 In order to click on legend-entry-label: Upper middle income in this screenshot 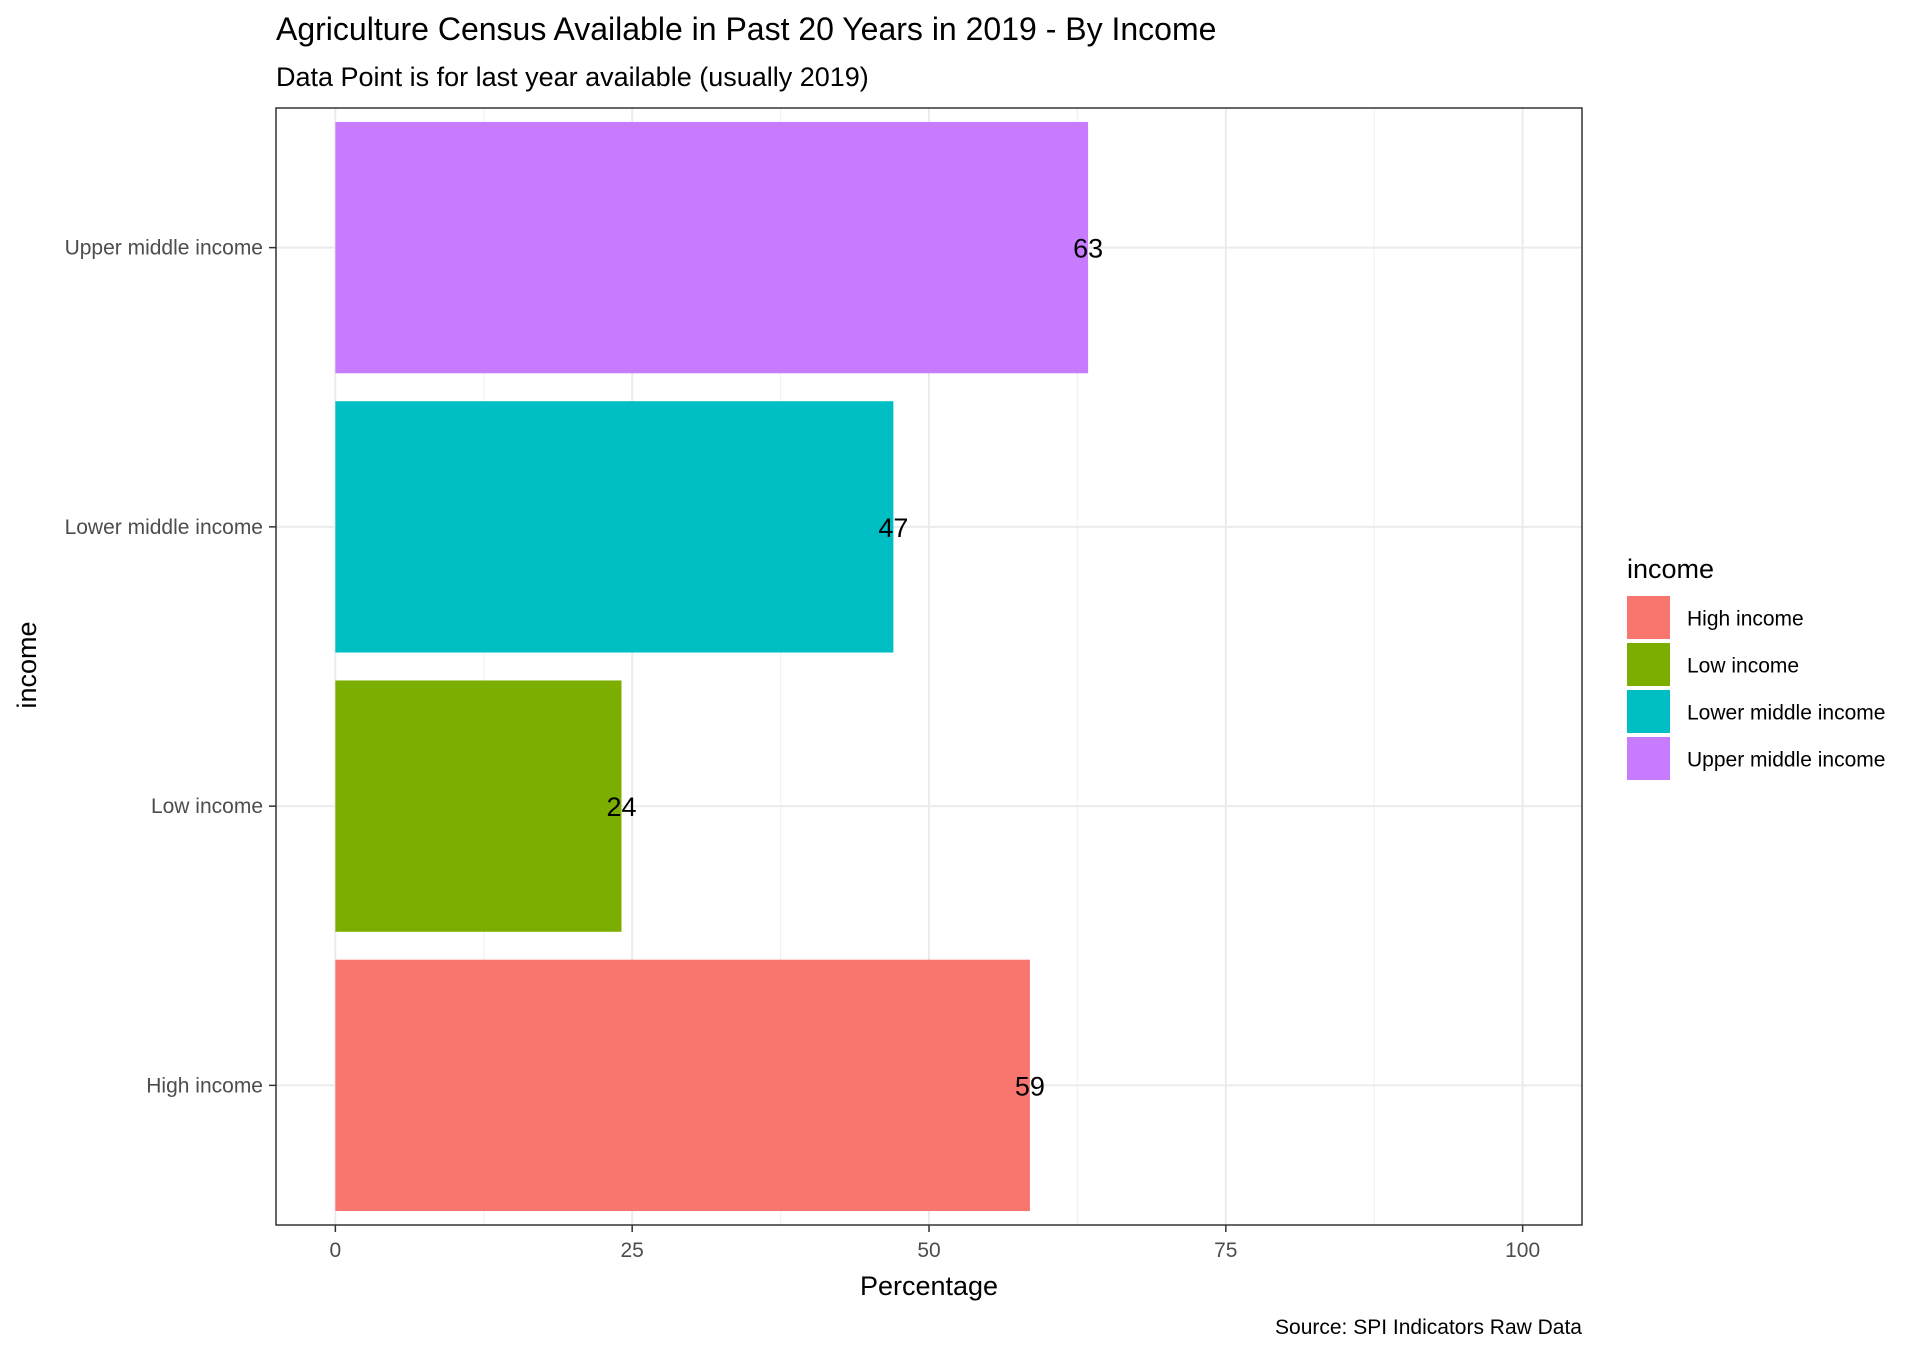, I will do `click(1786, 760)`.